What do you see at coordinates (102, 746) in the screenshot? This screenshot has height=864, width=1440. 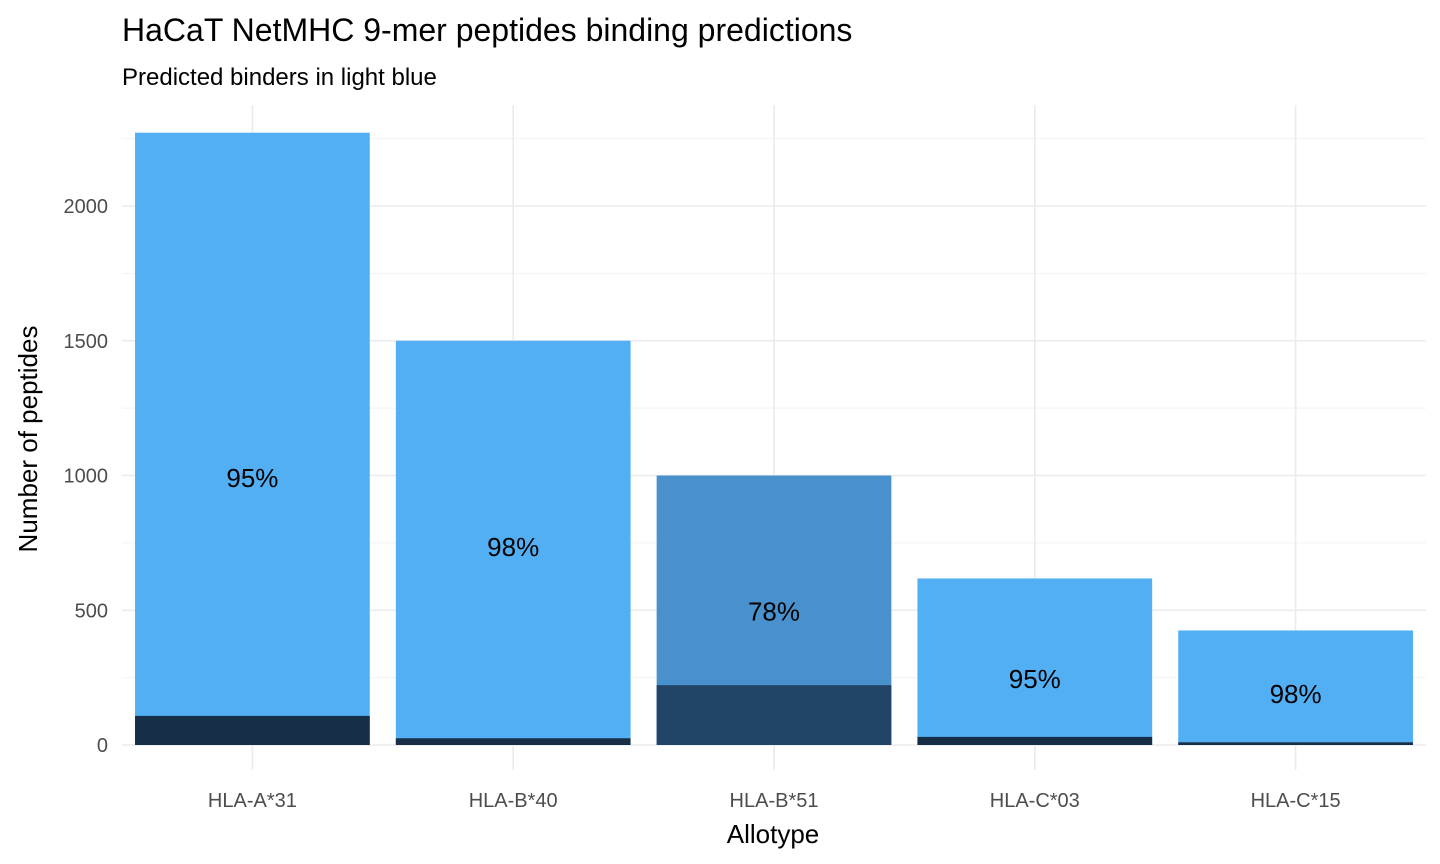 I see `y-tick-label: 0` at bounding box center [102, 746].